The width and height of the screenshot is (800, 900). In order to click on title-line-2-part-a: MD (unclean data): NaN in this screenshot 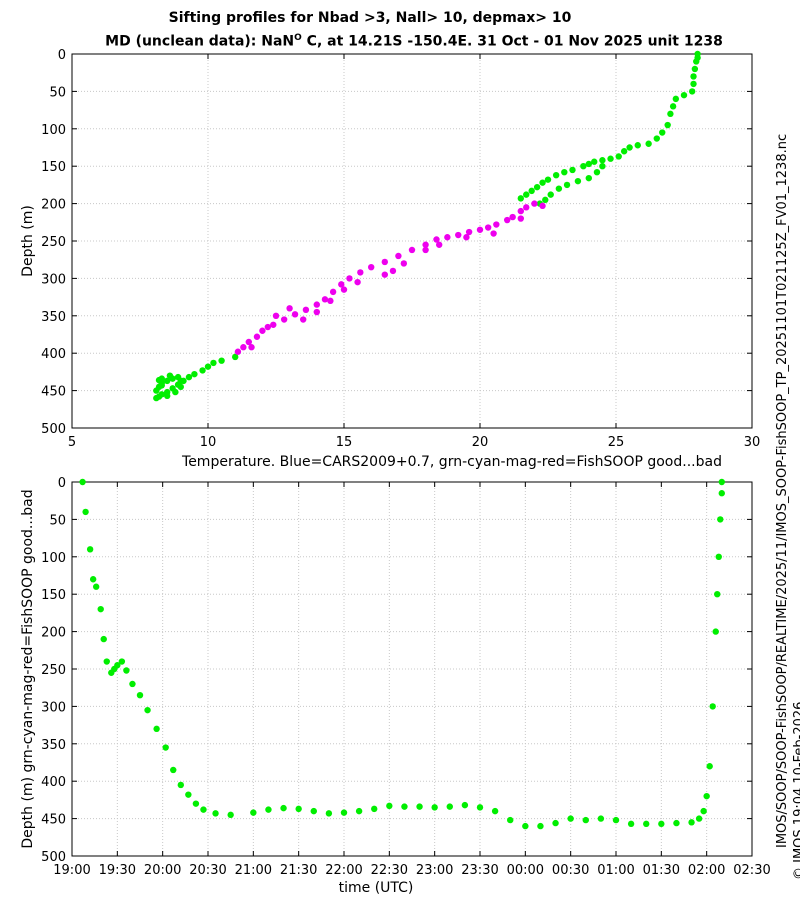, I will do `click(200, 41)`.